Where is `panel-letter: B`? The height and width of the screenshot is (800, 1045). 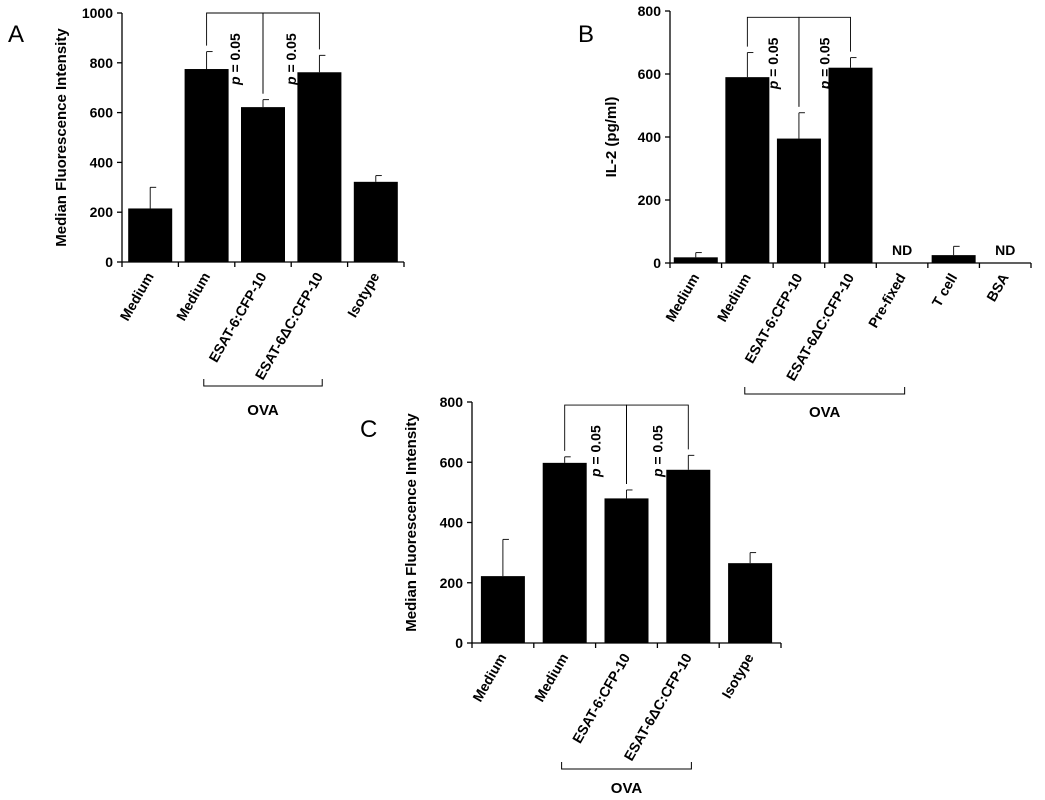
panel-letter: B is located at coordinates (586, 34).